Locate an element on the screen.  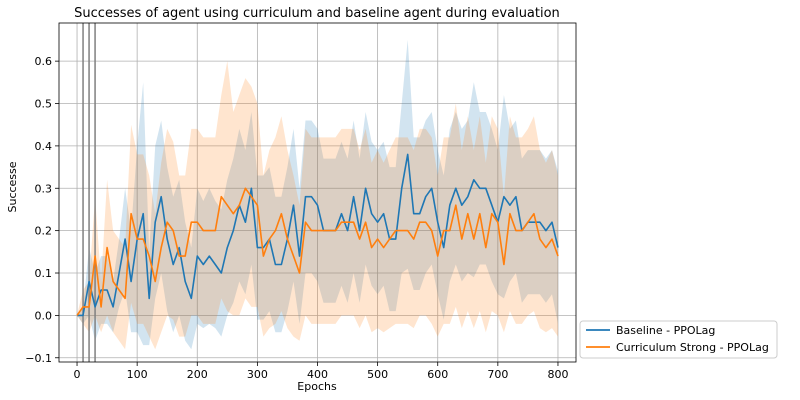
x-tick-label: 300 is located at coordinates (257, 374).